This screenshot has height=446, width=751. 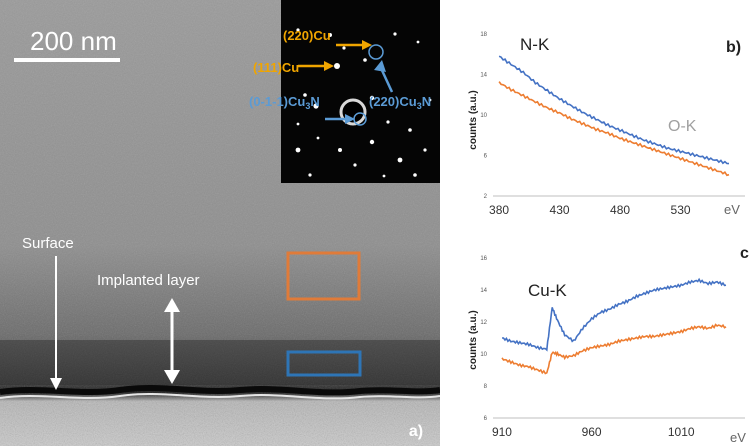 I want to click on chart-b-series, so click(x=614, y=116).